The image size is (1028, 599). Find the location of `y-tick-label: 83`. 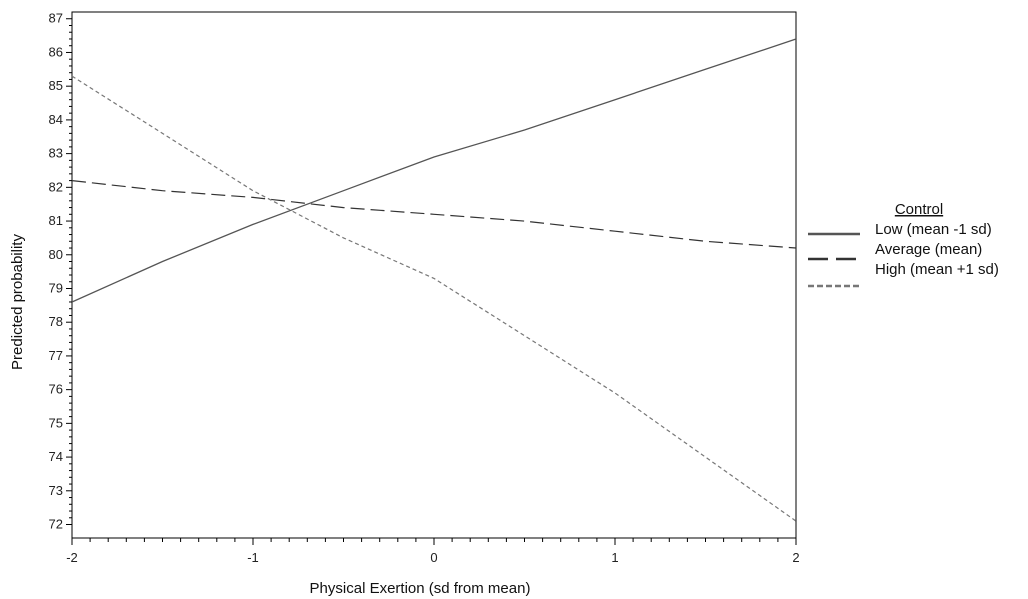

y-tick-label: 83 is located at coordinates (56, 153).